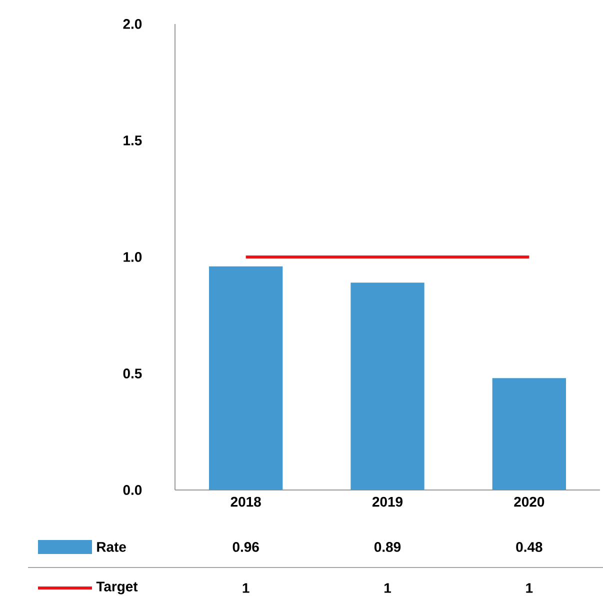 Image resolution: width=603 pixels, height=609 pixels. I want to click on y-tick-label: 1.5, so click(133, 141).